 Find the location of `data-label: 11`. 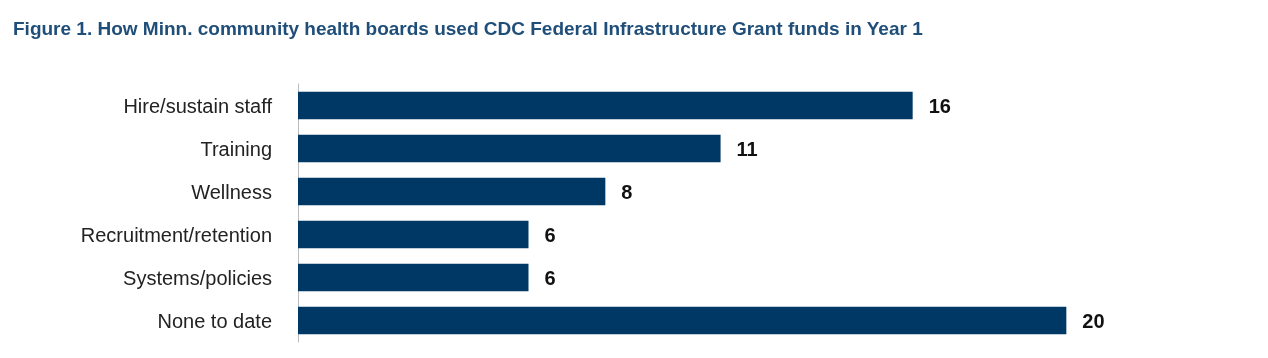

data-label: 11 is located at coordinates (747, 148).